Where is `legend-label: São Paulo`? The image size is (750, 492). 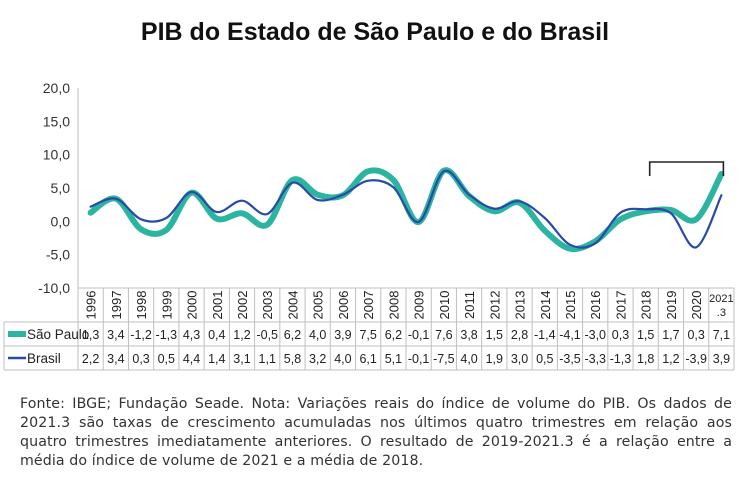
legend-label: São Paulo is located at coordinates (58, 334).